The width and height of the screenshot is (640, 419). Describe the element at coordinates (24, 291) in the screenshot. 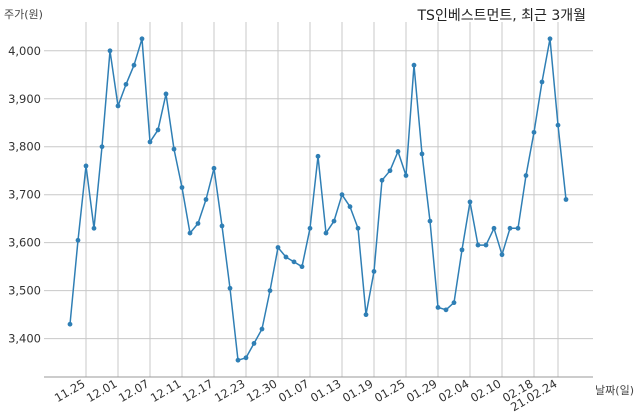

I see `y-tick-label: 3,500` at that location.